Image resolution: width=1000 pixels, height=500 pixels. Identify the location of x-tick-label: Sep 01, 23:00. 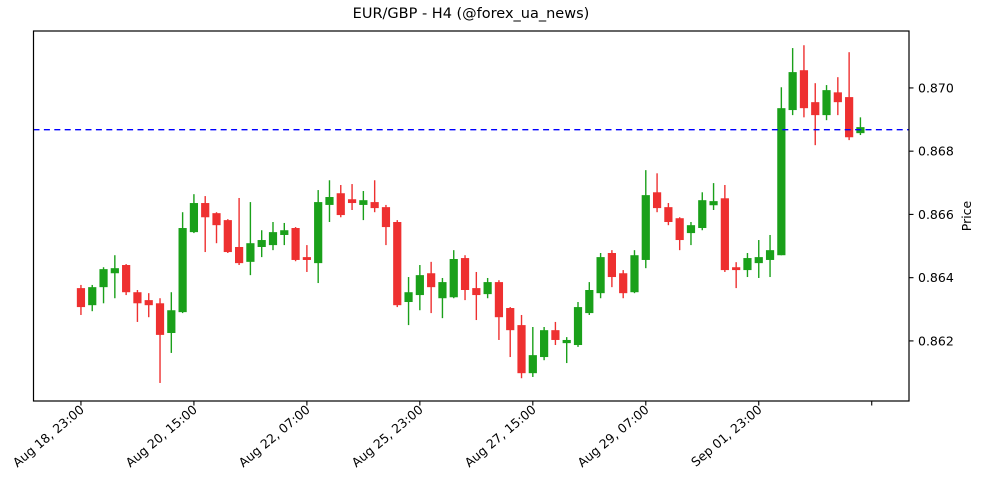
(726, 436).